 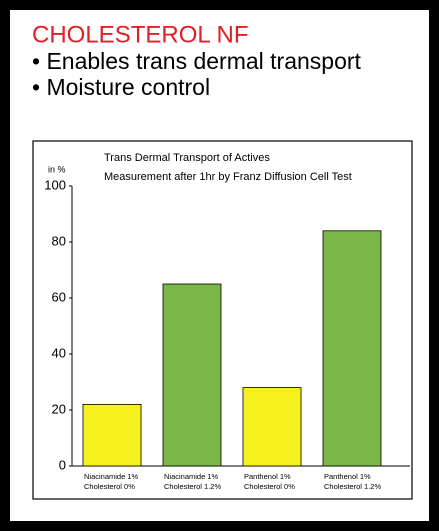 What do you see at coordinates (187, 158) in the screenshot?
I see `chart-title: Trans Dermal Transport of Actives` at bounding box center [187, 158].